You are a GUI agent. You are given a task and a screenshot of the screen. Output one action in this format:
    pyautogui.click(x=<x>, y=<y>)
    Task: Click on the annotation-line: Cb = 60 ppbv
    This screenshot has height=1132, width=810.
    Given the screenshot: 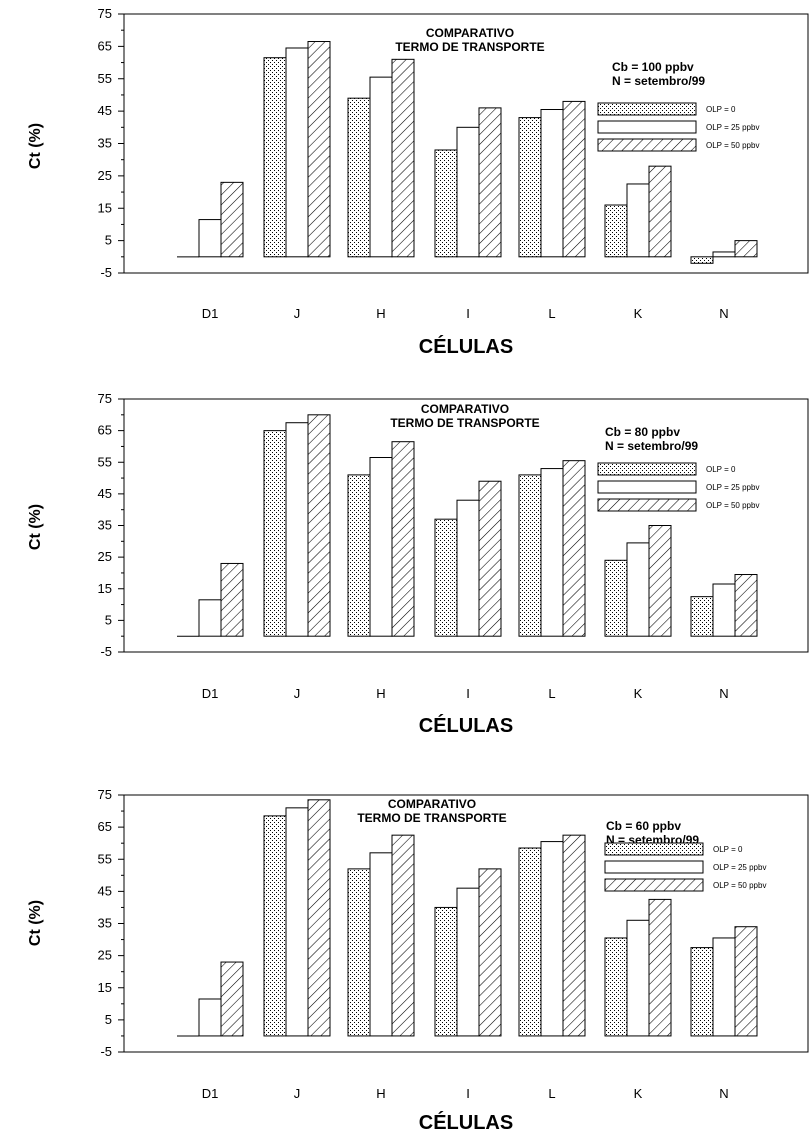 What is the action you would take?
    pyautogui.click(x=643, y=826)
    